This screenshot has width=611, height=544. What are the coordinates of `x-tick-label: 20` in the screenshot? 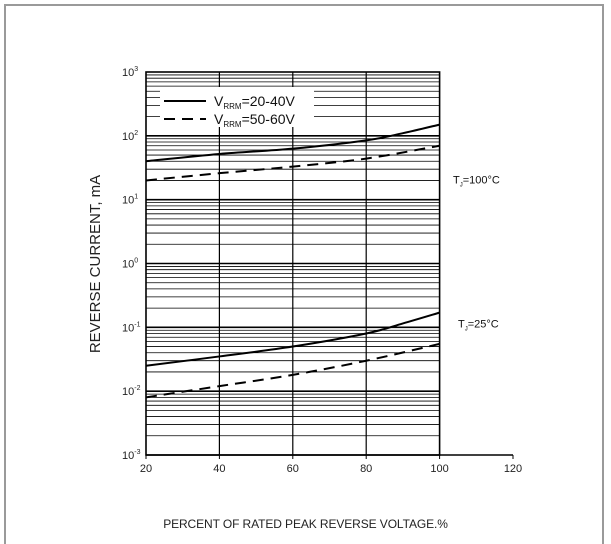 It's located at (146, 469).